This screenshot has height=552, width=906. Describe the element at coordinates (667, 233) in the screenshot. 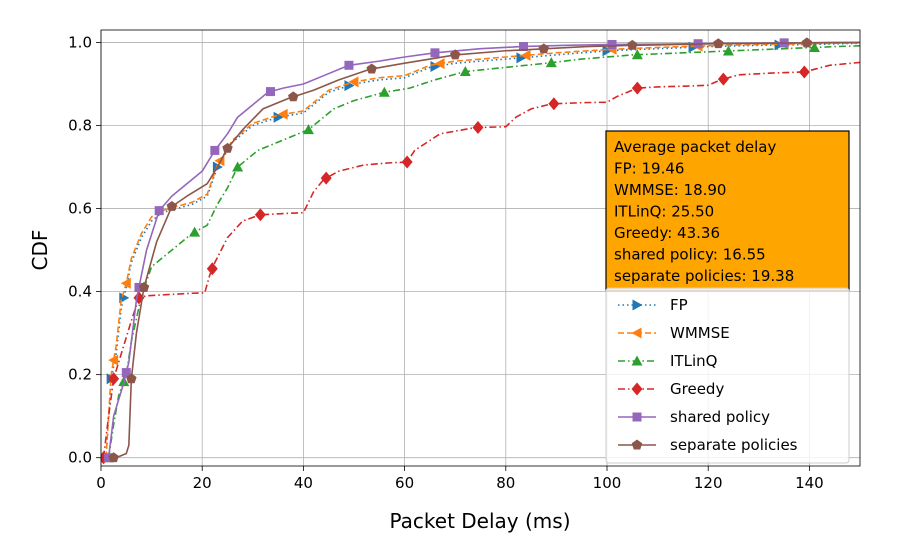

I see `annotation-line: Greedy: 43.36` at that location.